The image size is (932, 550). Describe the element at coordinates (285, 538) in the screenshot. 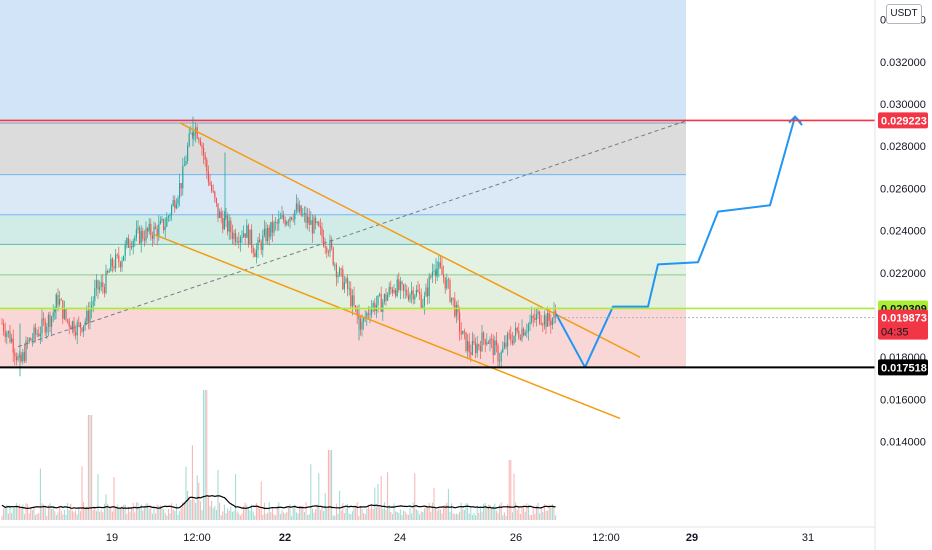

I see `time-tick-label: 22` at that location.